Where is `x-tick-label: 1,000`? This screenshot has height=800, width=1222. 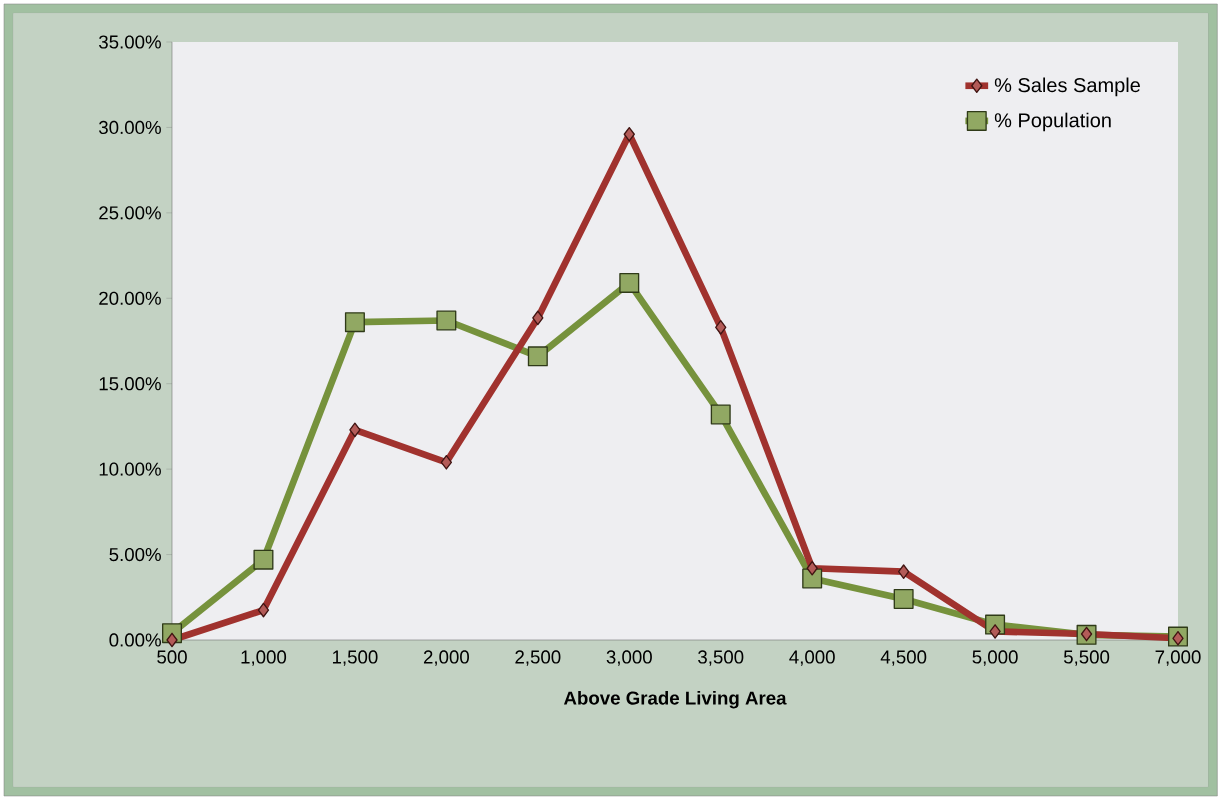 x-tick-label: 1,000 is located at coordinates (264, 658).